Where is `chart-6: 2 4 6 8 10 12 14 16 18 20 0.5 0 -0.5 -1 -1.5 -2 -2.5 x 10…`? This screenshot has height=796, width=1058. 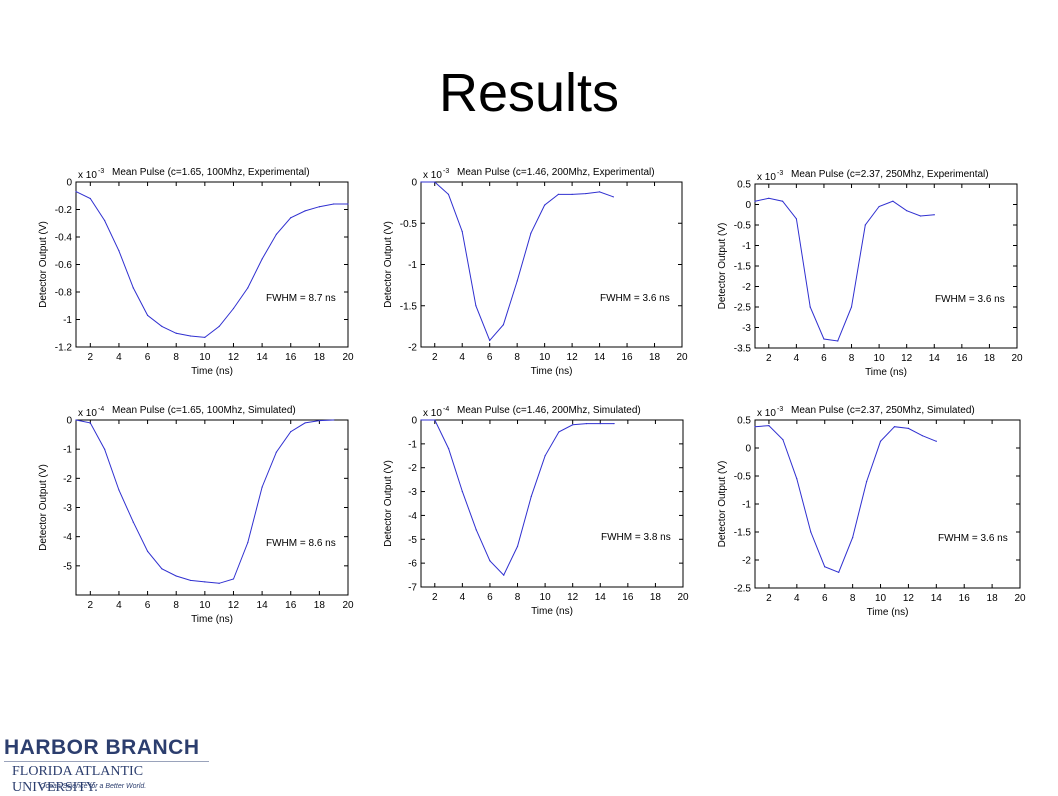
chart-6: 2 4 6 8 10 12 14 16 18 20 0.5 0 -0.5 -1 -1.5 -2 -2.5 x 10… is located at coordinates (871, 511).